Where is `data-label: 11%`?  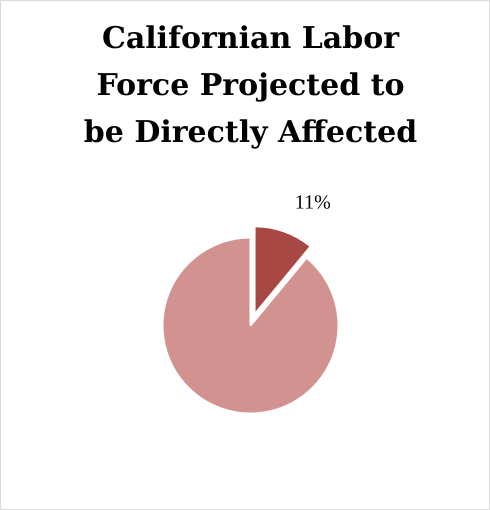 data-label: 11% is located at coordinates (312, 202).